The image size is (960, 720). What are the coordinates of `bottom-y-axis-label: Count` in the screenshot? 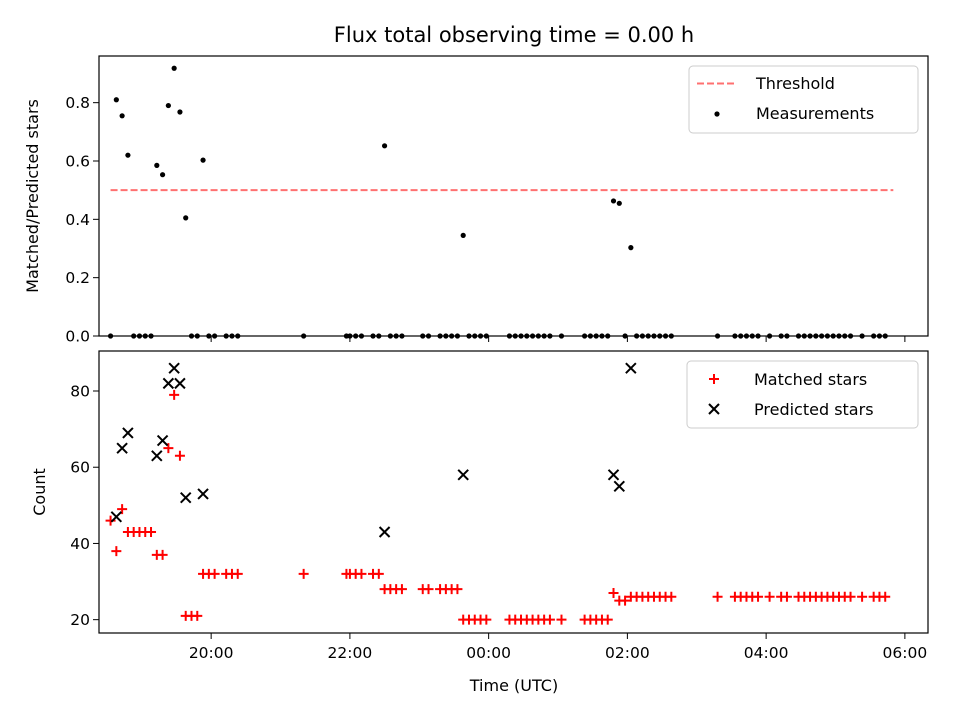 It's located at (39, 492).